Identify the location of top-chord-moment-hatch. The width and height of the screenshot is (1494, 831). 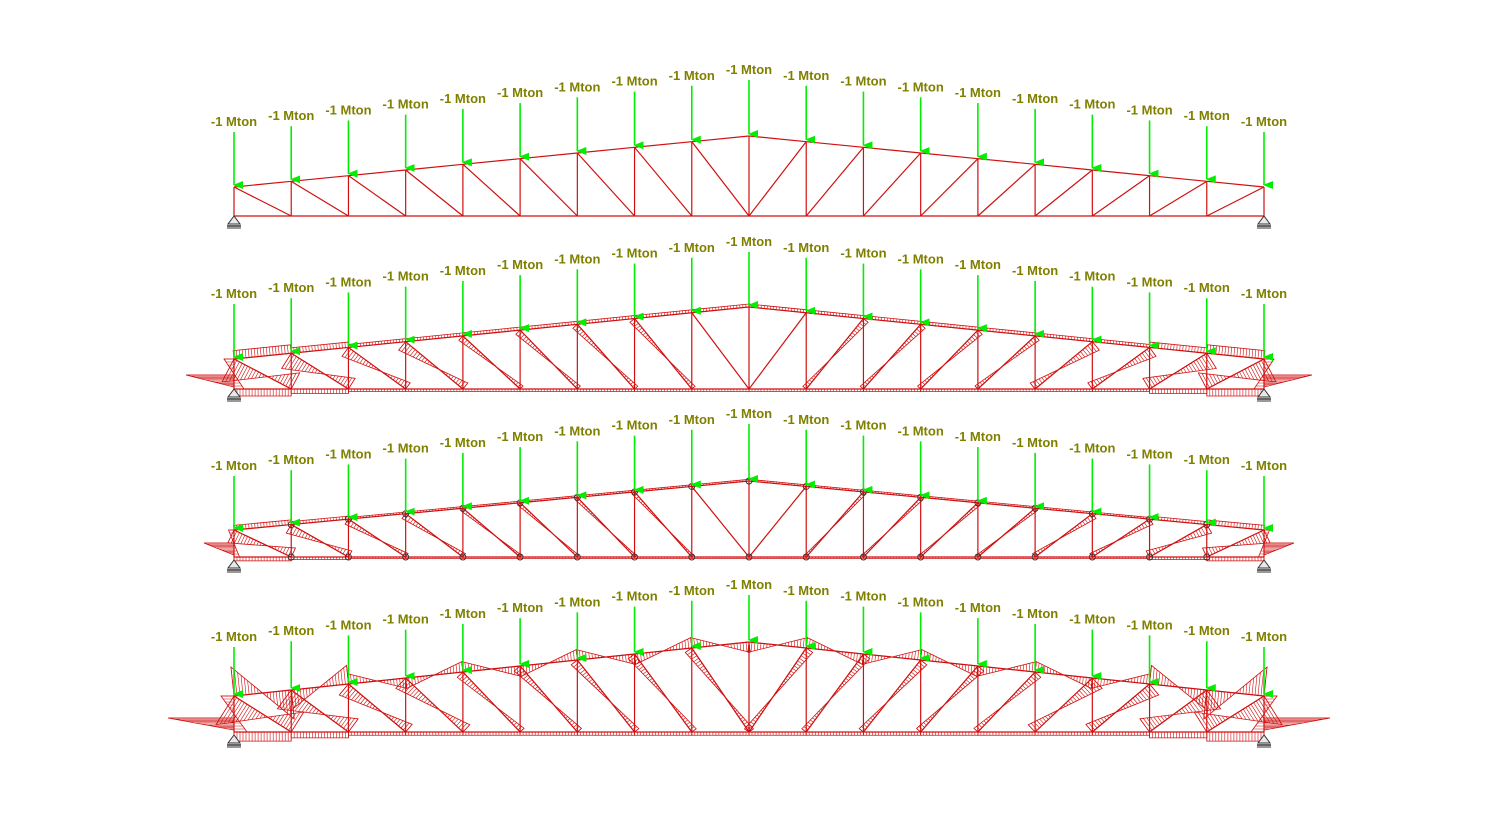
(1236, 352).